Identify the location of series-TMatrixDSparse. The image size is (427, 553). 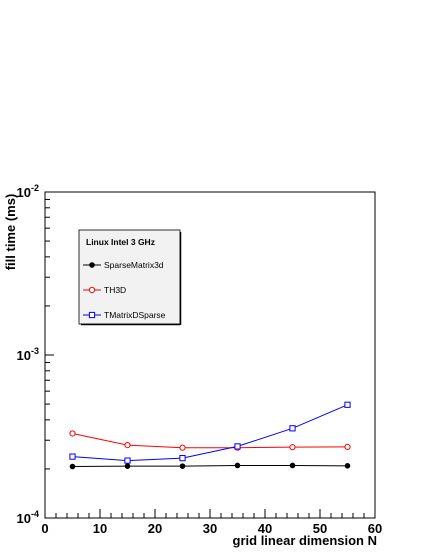
(210, 432).